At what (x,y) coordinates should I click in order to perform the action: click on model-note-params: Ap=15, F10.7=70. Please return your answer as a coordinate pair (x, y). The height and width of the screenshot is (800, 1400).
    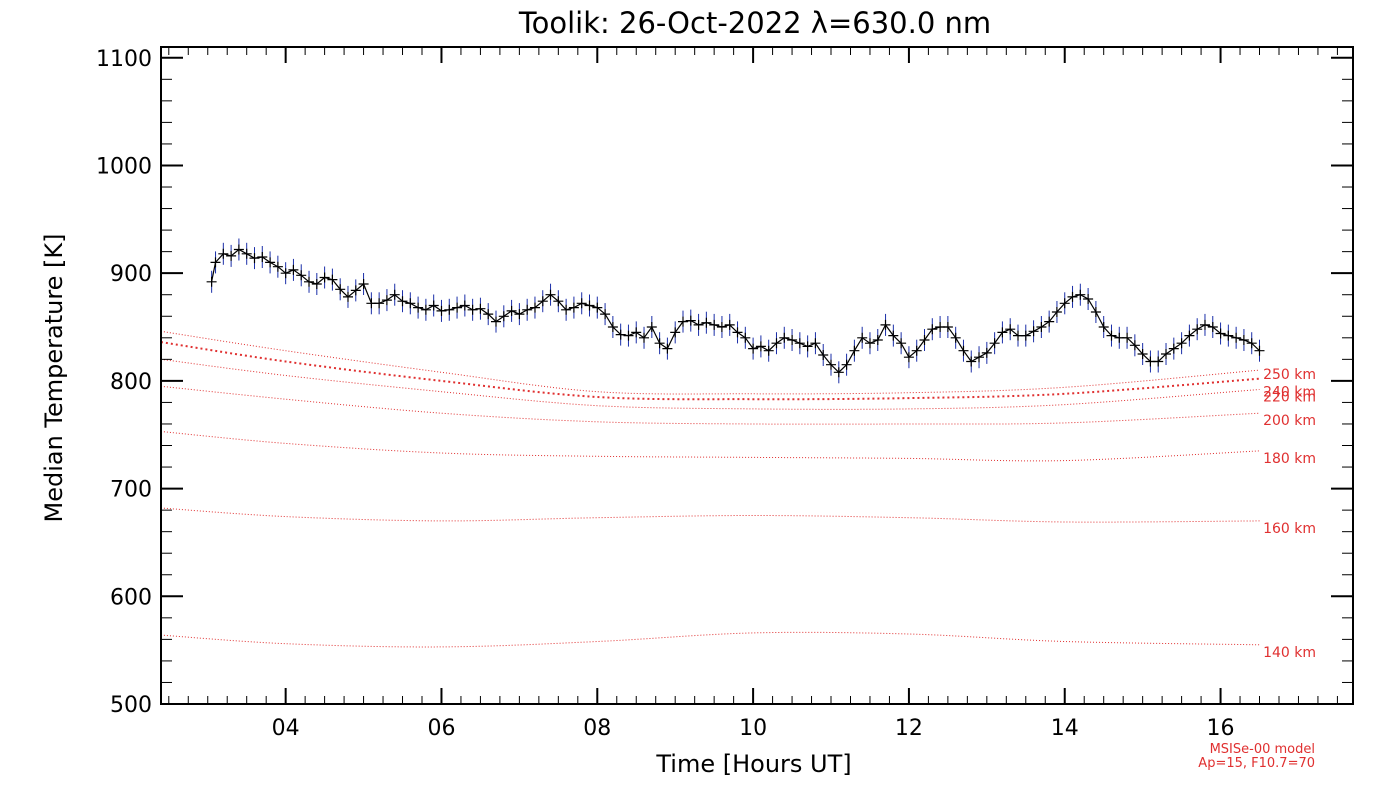
    Looking at the image, I should click on (1256, 763).